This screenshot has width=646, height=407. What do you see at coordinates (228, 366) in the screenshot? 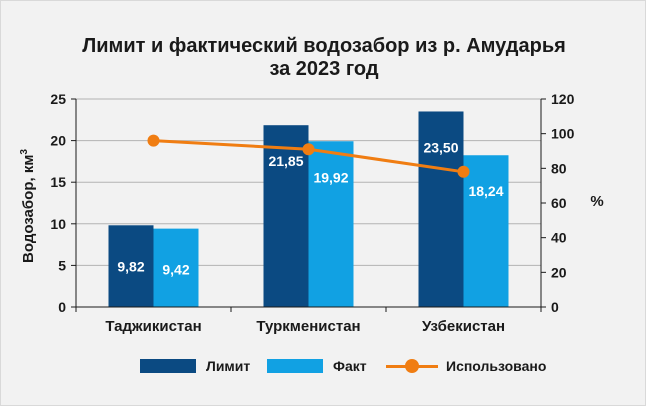
I see `legend-label-limit: Лимит` at bounding box center [228, 366].